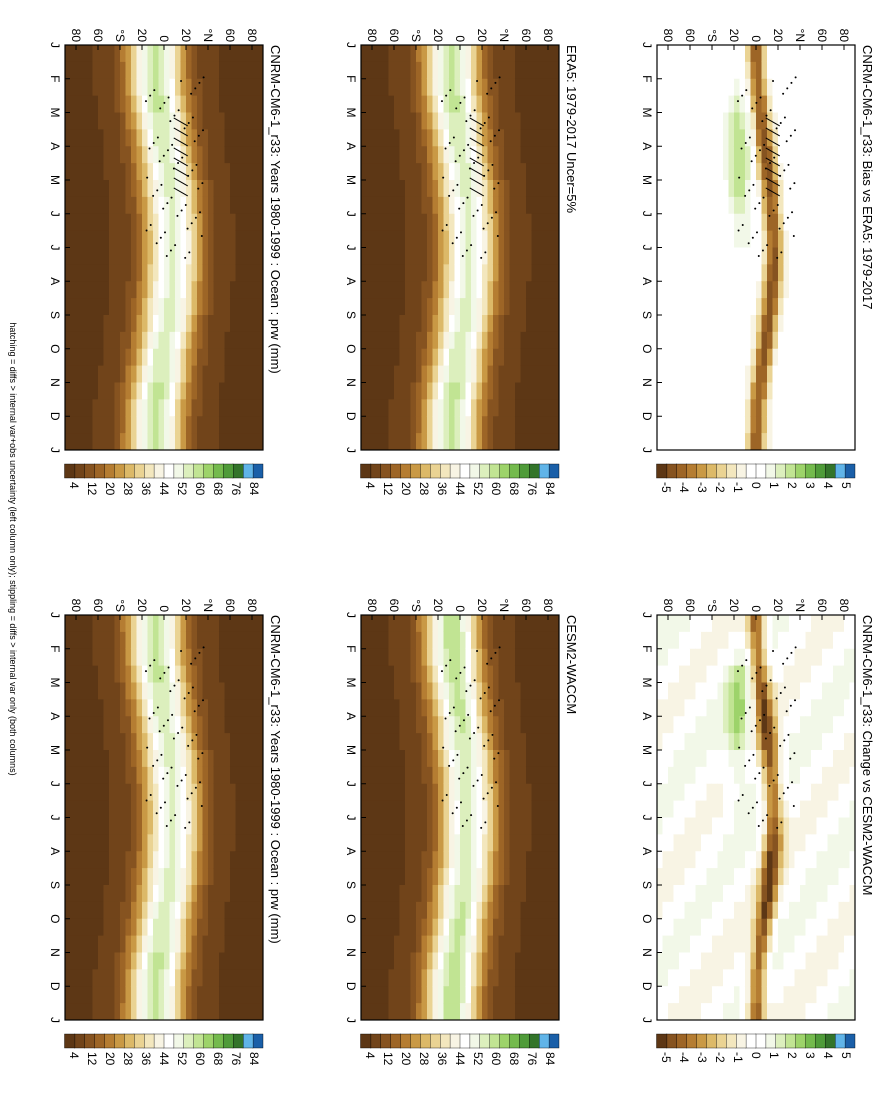  Describe the element at coordinates (258, 471) in the screenshot. I see `colorbar-swatch` at that location.